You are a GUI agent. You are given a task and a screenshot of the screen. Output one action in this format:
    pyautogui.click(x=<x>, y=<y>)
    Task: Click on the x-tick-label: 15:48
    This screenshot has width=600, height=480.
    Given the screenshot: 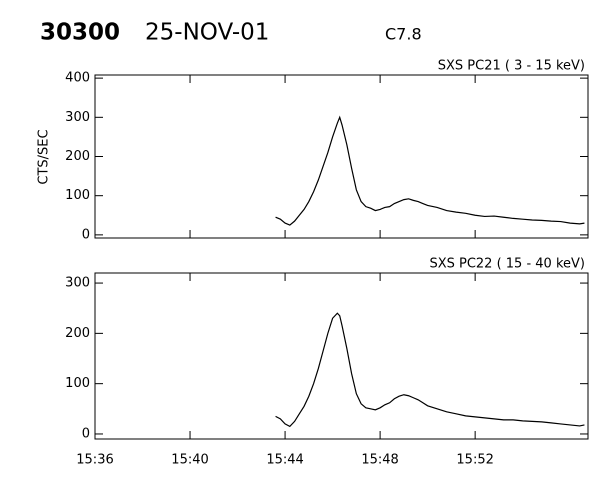 What is the action you would take?
    pyautogui.click(x=379, y=460)
    